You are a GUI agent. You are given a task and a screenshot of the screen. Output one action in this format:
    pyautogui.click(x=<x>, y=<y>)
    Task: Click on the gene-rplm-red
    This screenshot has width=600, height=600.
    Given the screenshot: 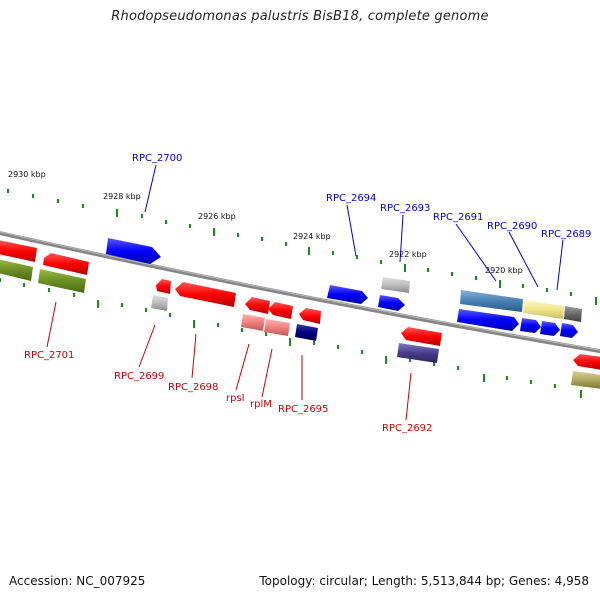 What is the action you would take?
    pyautogui.click(x=280, y=310)
    